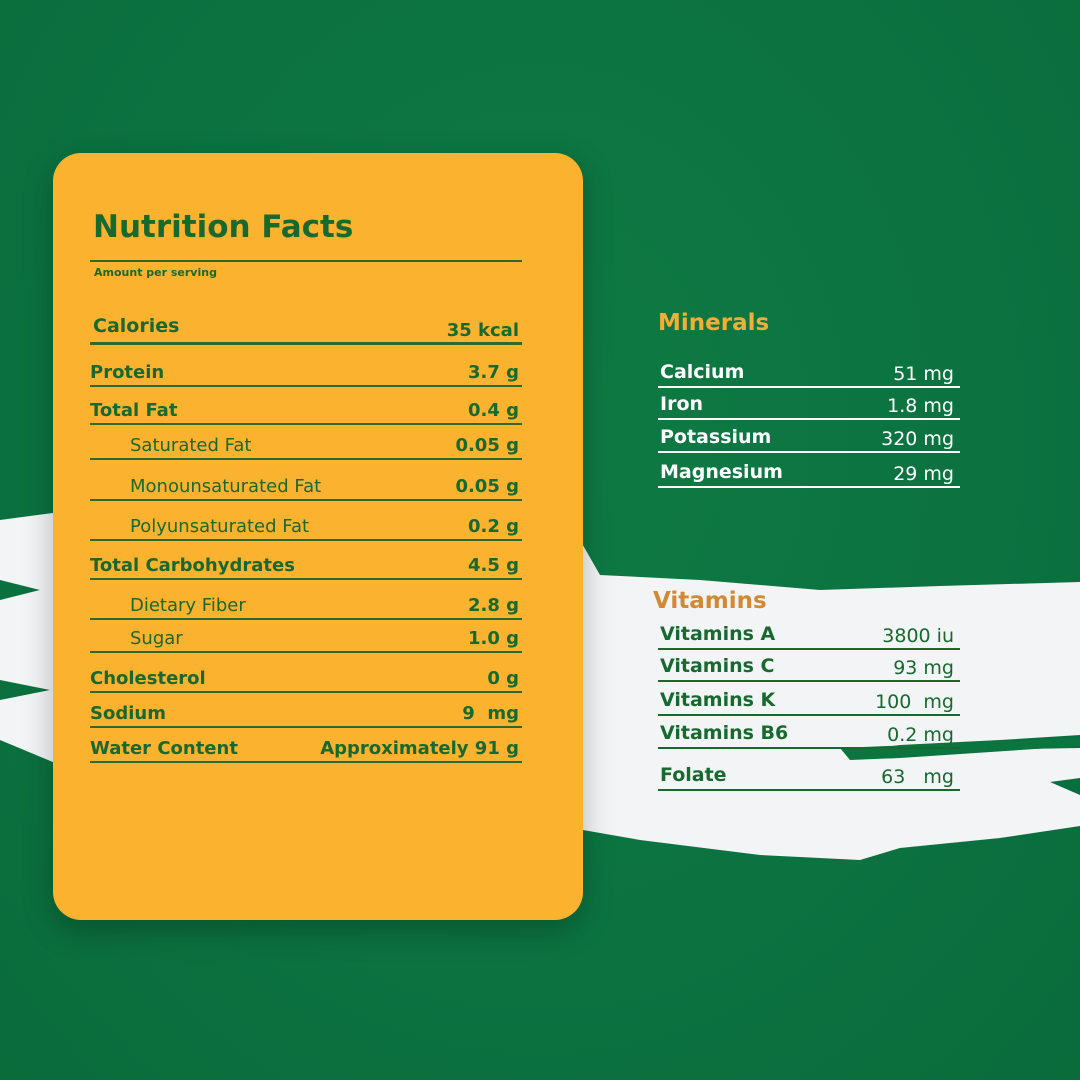 This screenshot has width=1080, height=1080. What do you see at coordinates (718, 700) in the screenshot?
I see `vitamins-label: Vitamins K` at bounding box center [718, 700].